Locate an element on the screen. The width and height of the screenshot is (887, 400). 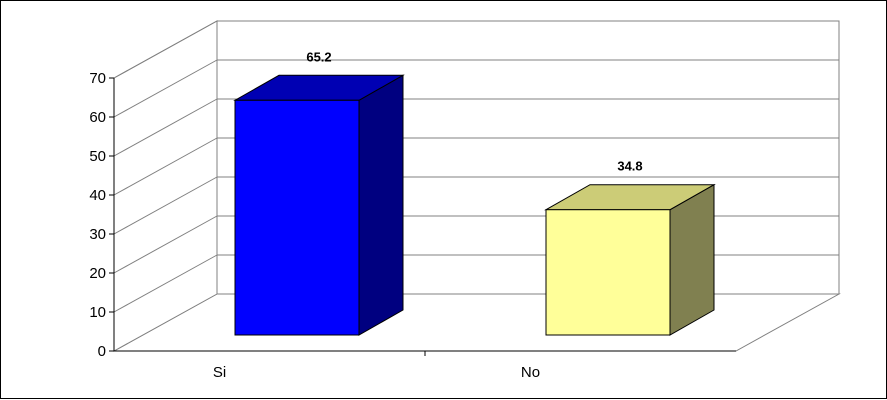
y-tick-label: 70 is located at coordinates (97, 78).